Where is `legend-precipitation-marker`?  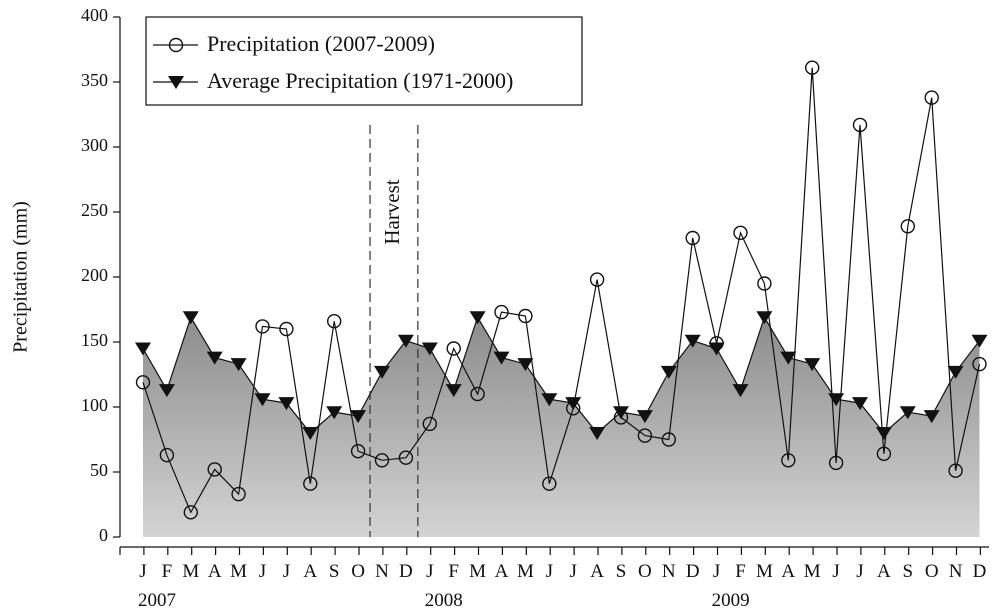
legend-precipitation-marker is located at coordinates (176, 45).